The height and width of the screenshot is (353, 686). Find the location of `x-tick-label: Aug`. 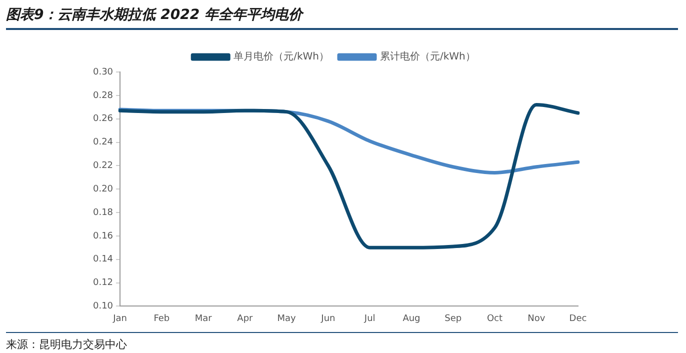

x-tick-label: Aug is located at coordinates (411, 319).